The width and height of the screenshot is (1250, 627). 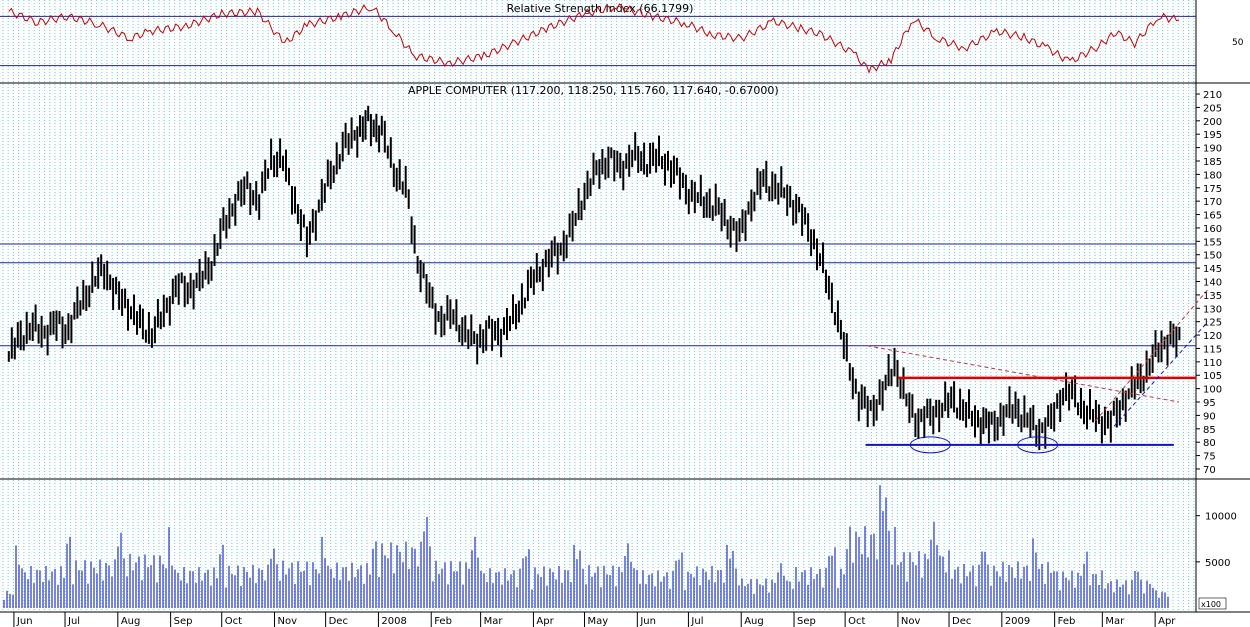 I want to click on volume-tick-label: 10000, so click(x=1221, y=517).